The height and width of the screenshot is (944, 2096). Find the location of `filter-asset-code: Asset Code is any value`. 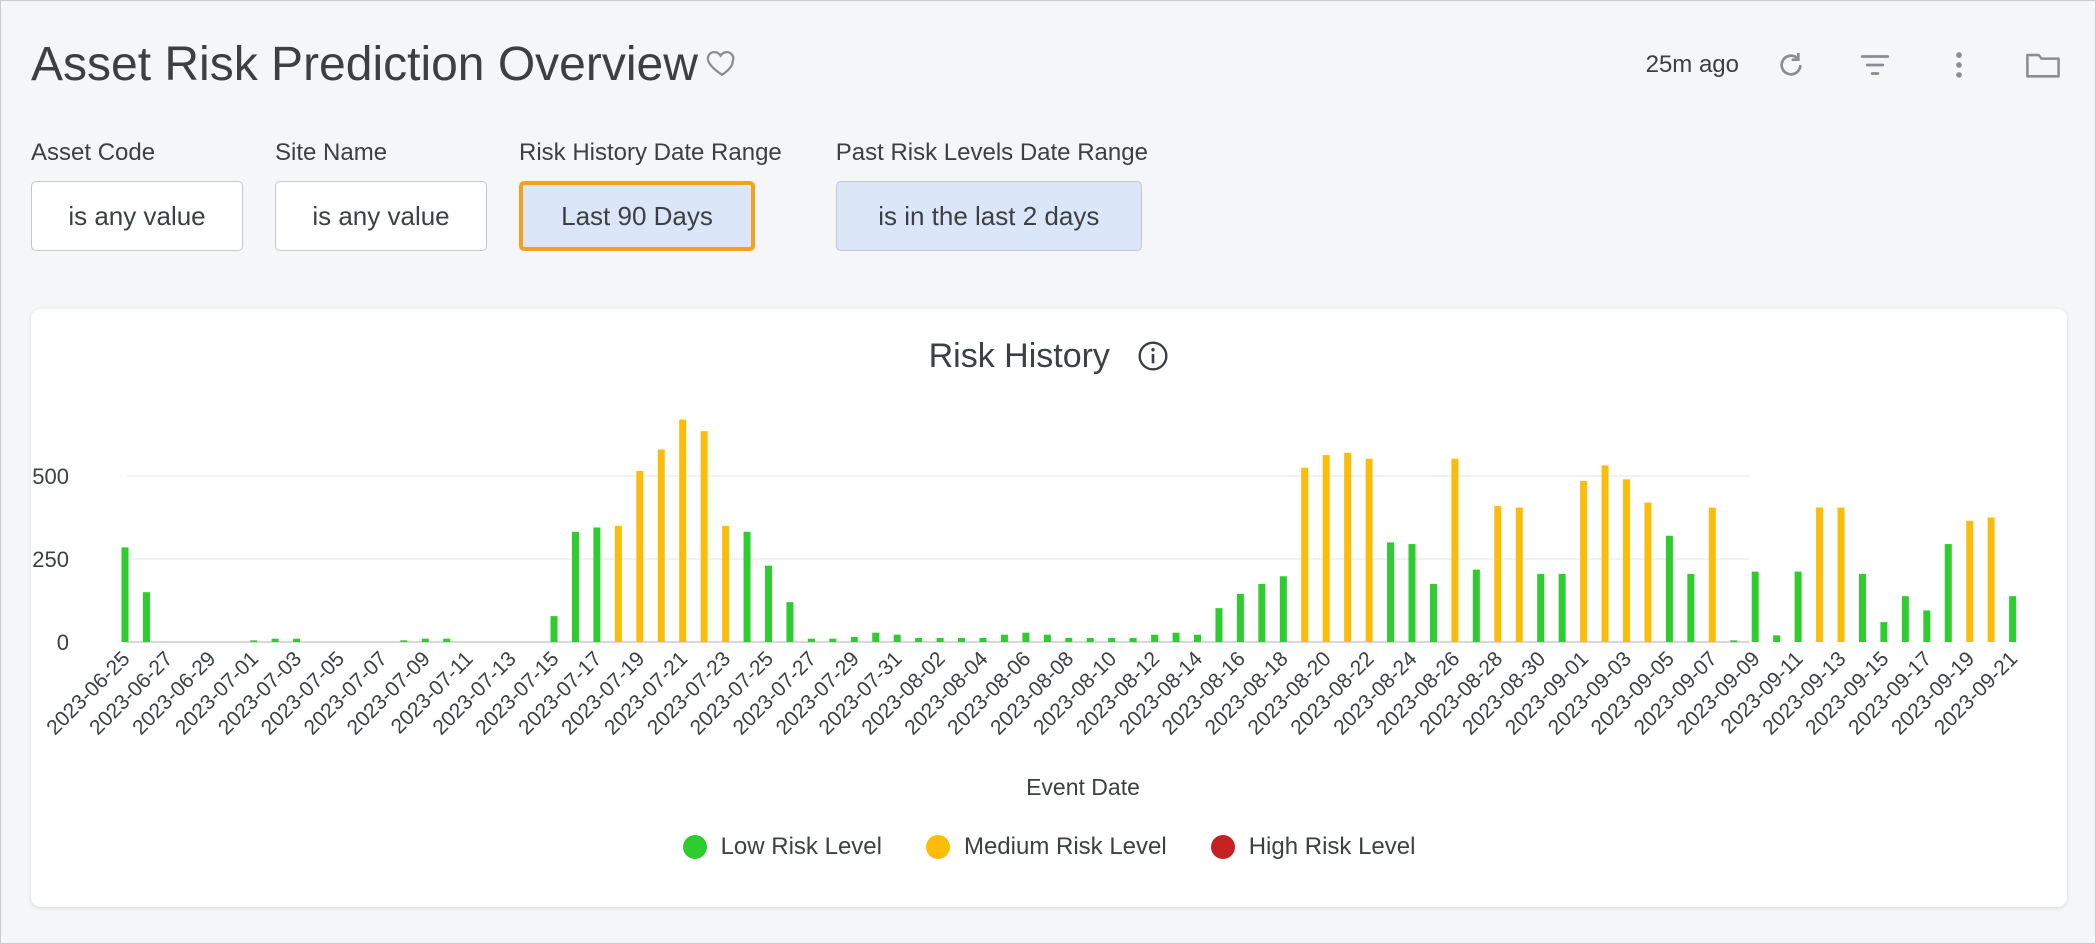

filter-asset-code: Asset Code is any value is located at coordinates (137, 194).